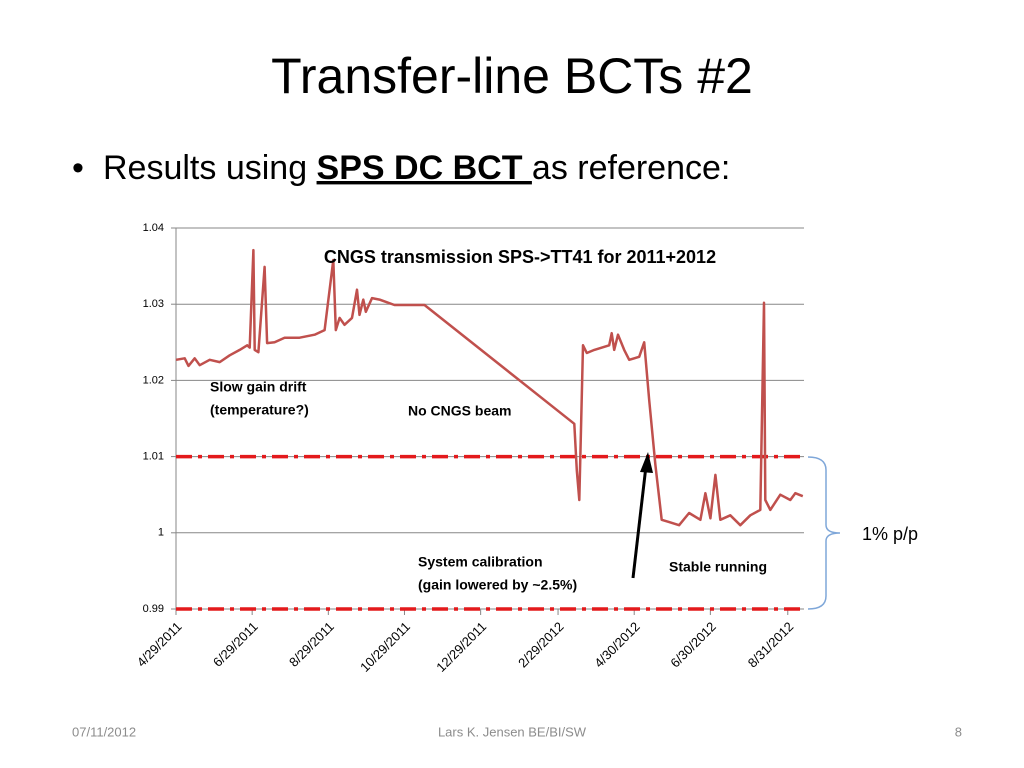 This screenshot has width=1024, height=768. What do you see at coordinates (153, 609) in the screenshot?
I see `y-tick-label: 0.99` at bounding box center [153, 609].